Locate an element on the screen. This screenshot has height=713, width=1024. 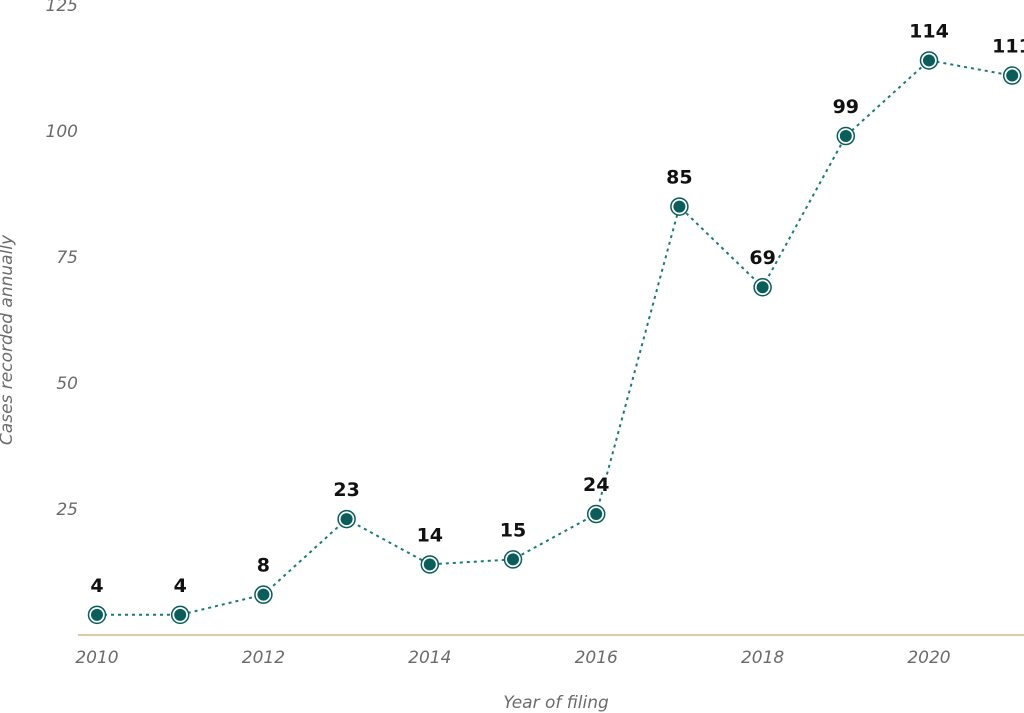
x-axis-ticks: 2010 2012 2014 2016 2018 2020 is located at coordinates (512, 658).